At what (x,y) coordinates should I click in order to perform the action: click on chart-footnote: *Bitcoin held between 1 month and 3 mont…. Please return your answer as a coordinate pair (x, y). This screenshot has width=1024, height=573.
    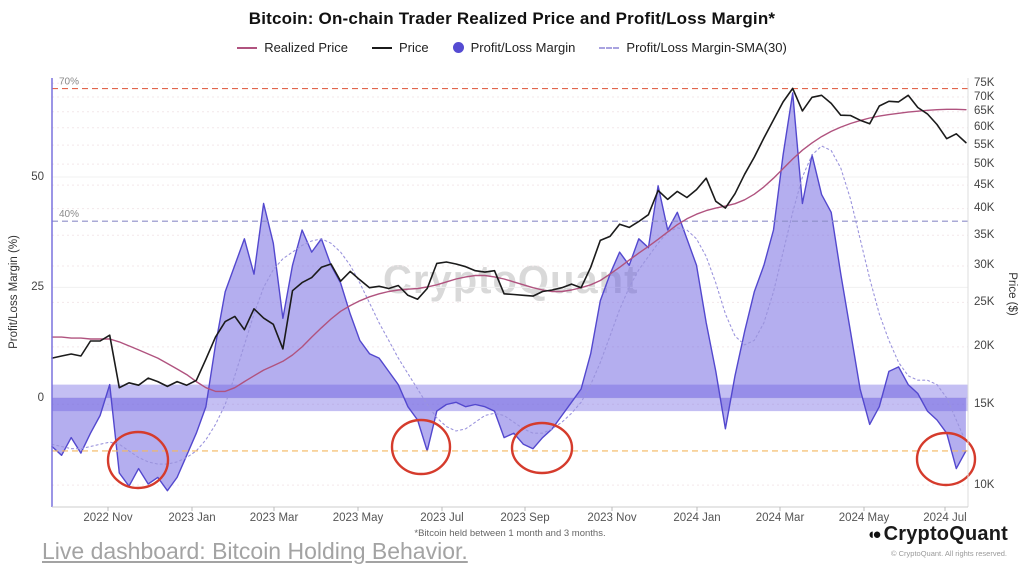
    Looking at the image, I should click on (510, 533).